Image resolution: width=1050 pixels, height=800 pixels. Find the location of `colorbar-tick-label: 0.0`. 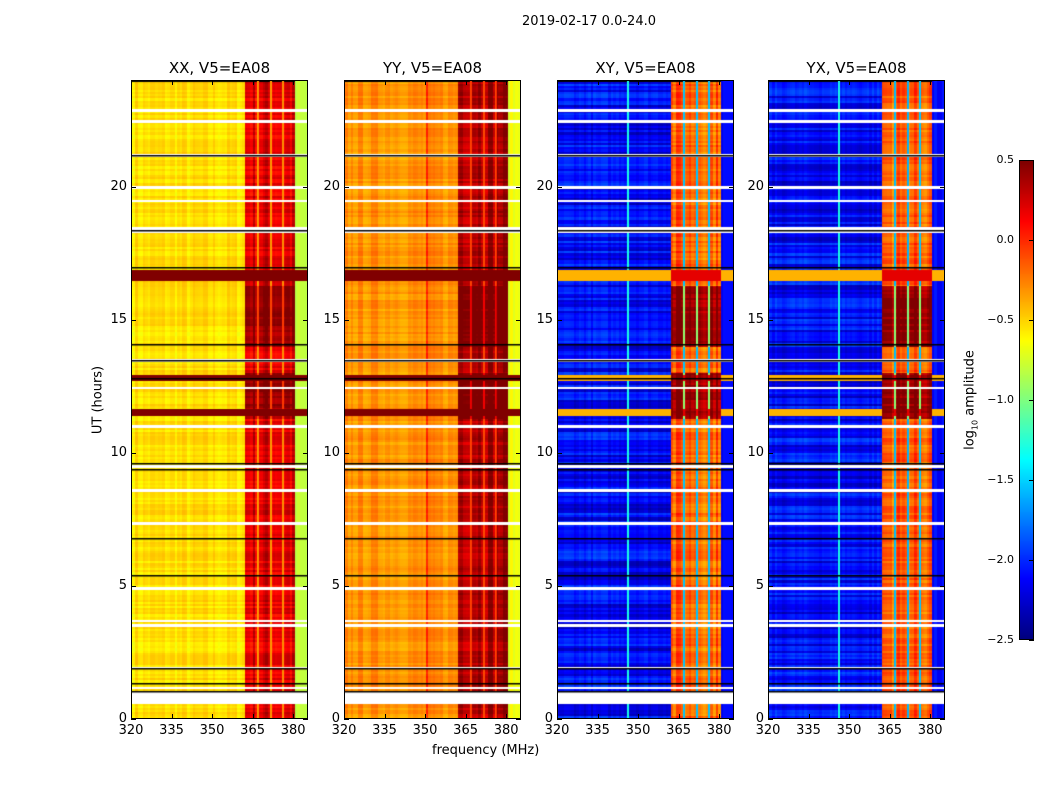

colorbar-tick-label: 0.0 is located at coordinates (1005, 239).